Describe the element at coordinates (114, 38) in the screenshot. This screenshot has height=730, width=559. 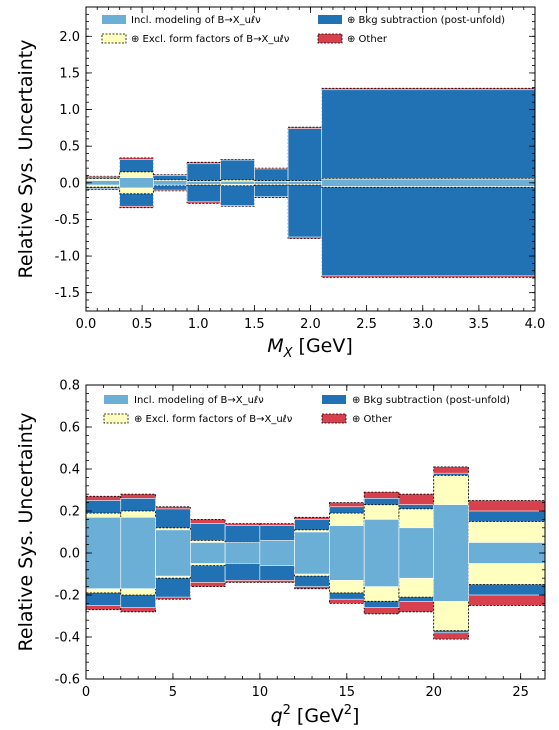
I see `mx-legend-swatch-excl` at that location.